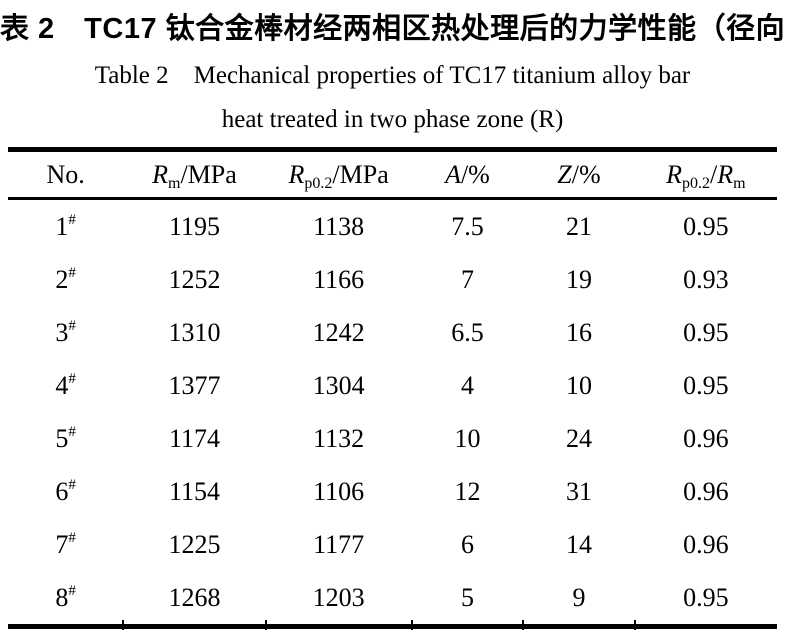  I want to click on cell-z: 16, so click(578, 332).